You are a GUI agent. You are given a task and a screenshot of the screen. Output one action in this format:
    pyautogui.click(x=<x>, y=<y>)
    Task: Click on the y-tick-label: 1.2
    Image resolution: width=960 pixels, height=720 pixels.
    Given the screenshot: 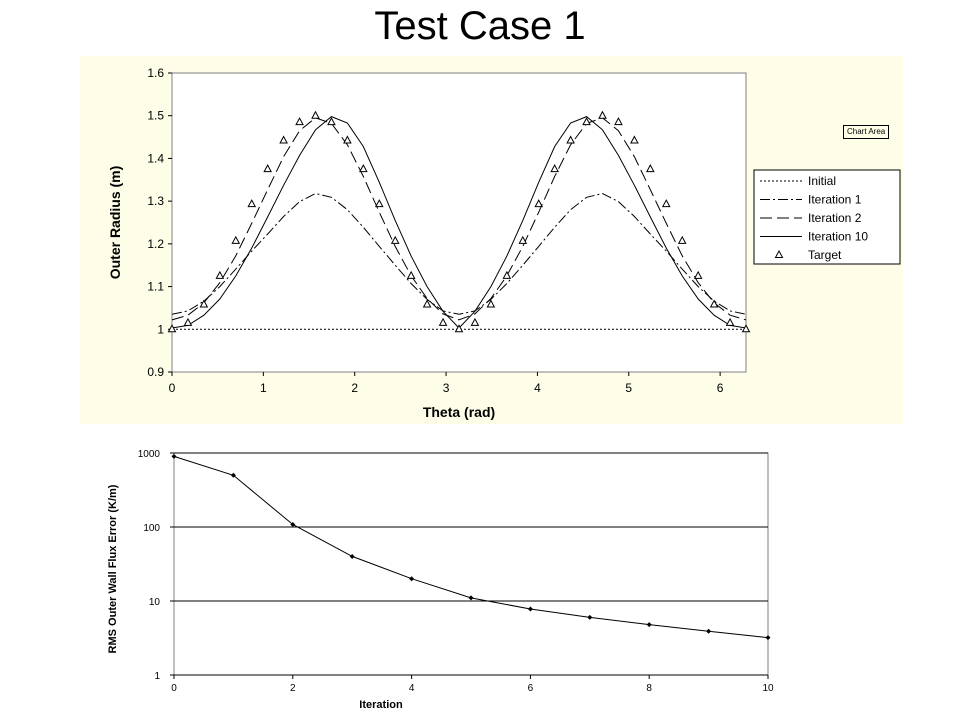 What is the action you would take?
    pyautogui.click(x=155, y=244)
    